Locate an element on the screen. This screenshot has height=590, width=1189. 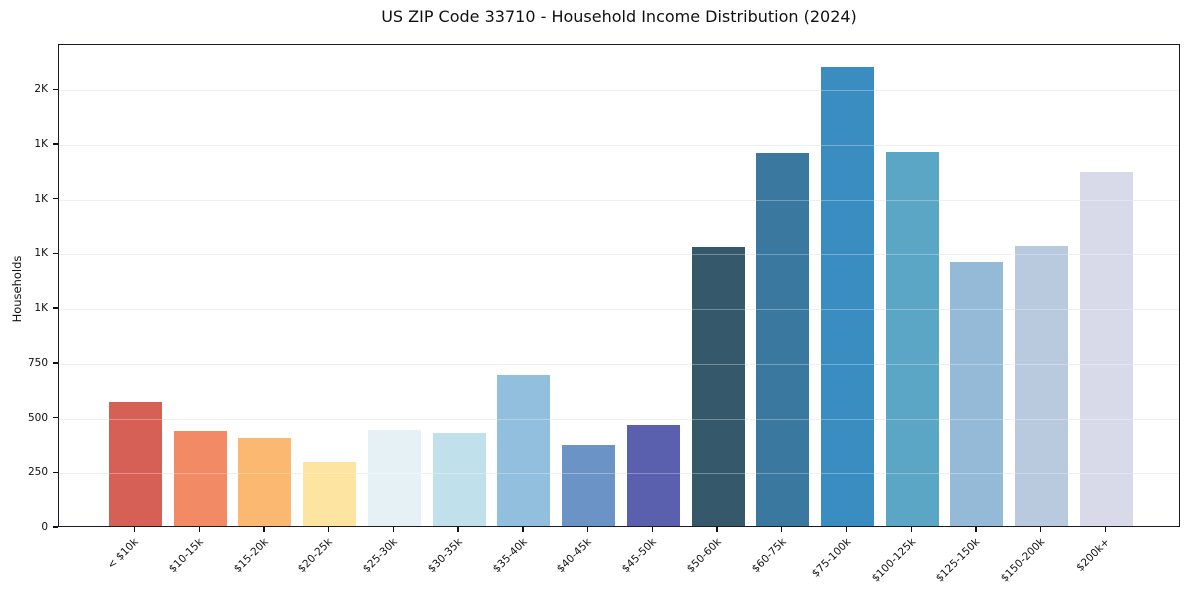
bar-$200k+ is located at coordinates (1106, 348).